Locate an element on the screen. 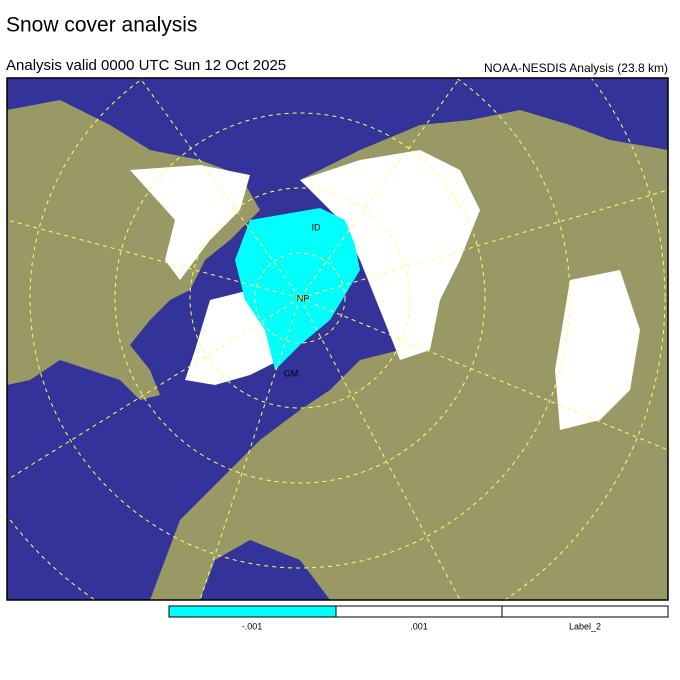  map-label: GM is located at coordinates (291, 373).